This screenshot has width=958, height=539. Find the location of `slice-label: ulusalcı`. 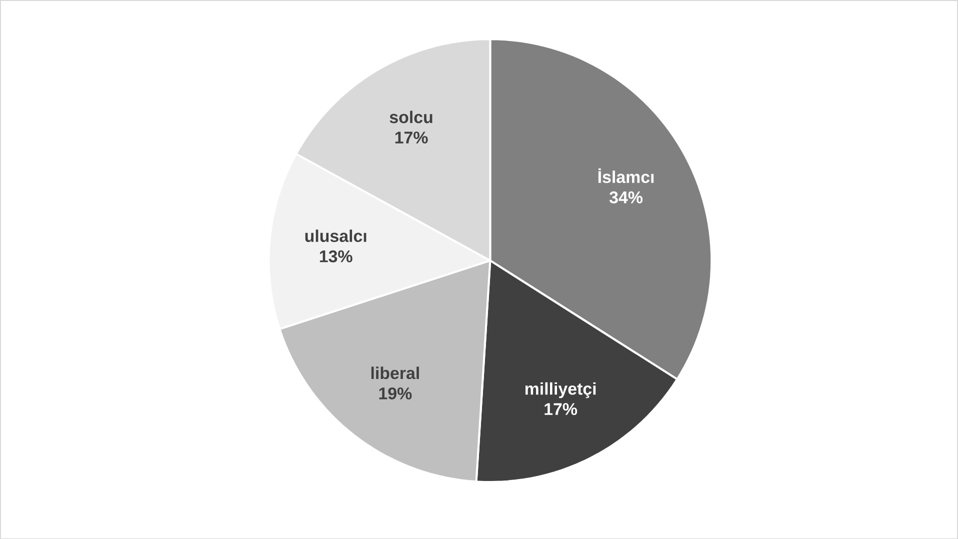

slice-label: ulusalcı is located at coordinates (335, 235).